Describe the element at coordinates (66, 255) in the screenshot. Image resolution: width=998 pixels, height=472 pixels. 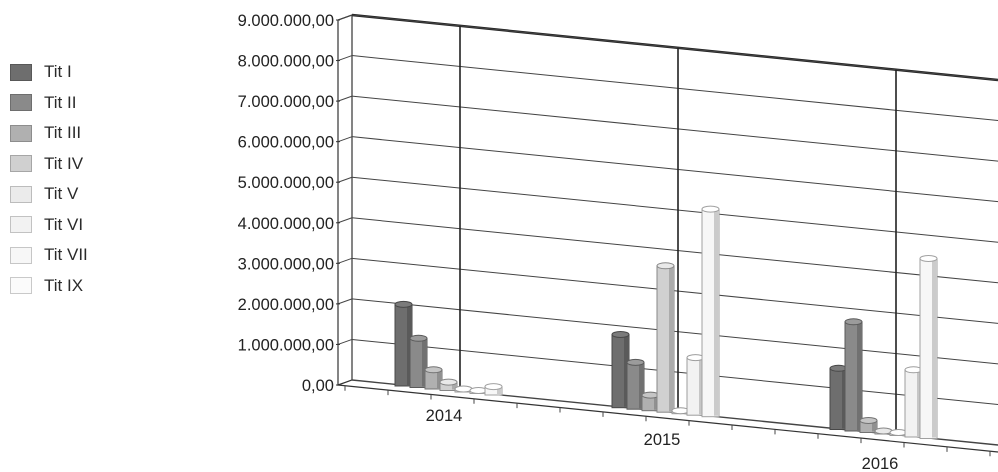
I see `legend-label: Tit VII` at that location.